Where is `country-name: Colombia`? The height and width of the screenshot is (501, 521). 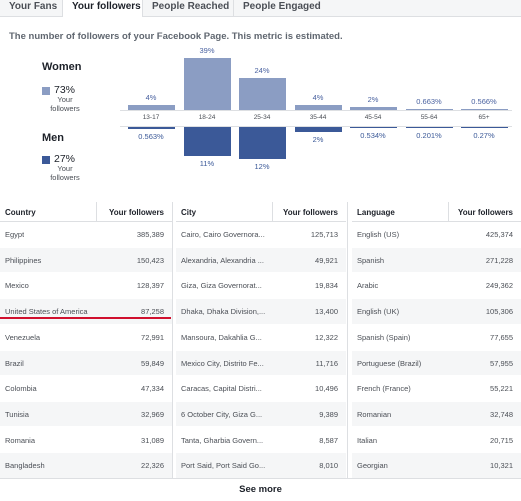
country-name: Colombia is located at coordinates (21, 389).